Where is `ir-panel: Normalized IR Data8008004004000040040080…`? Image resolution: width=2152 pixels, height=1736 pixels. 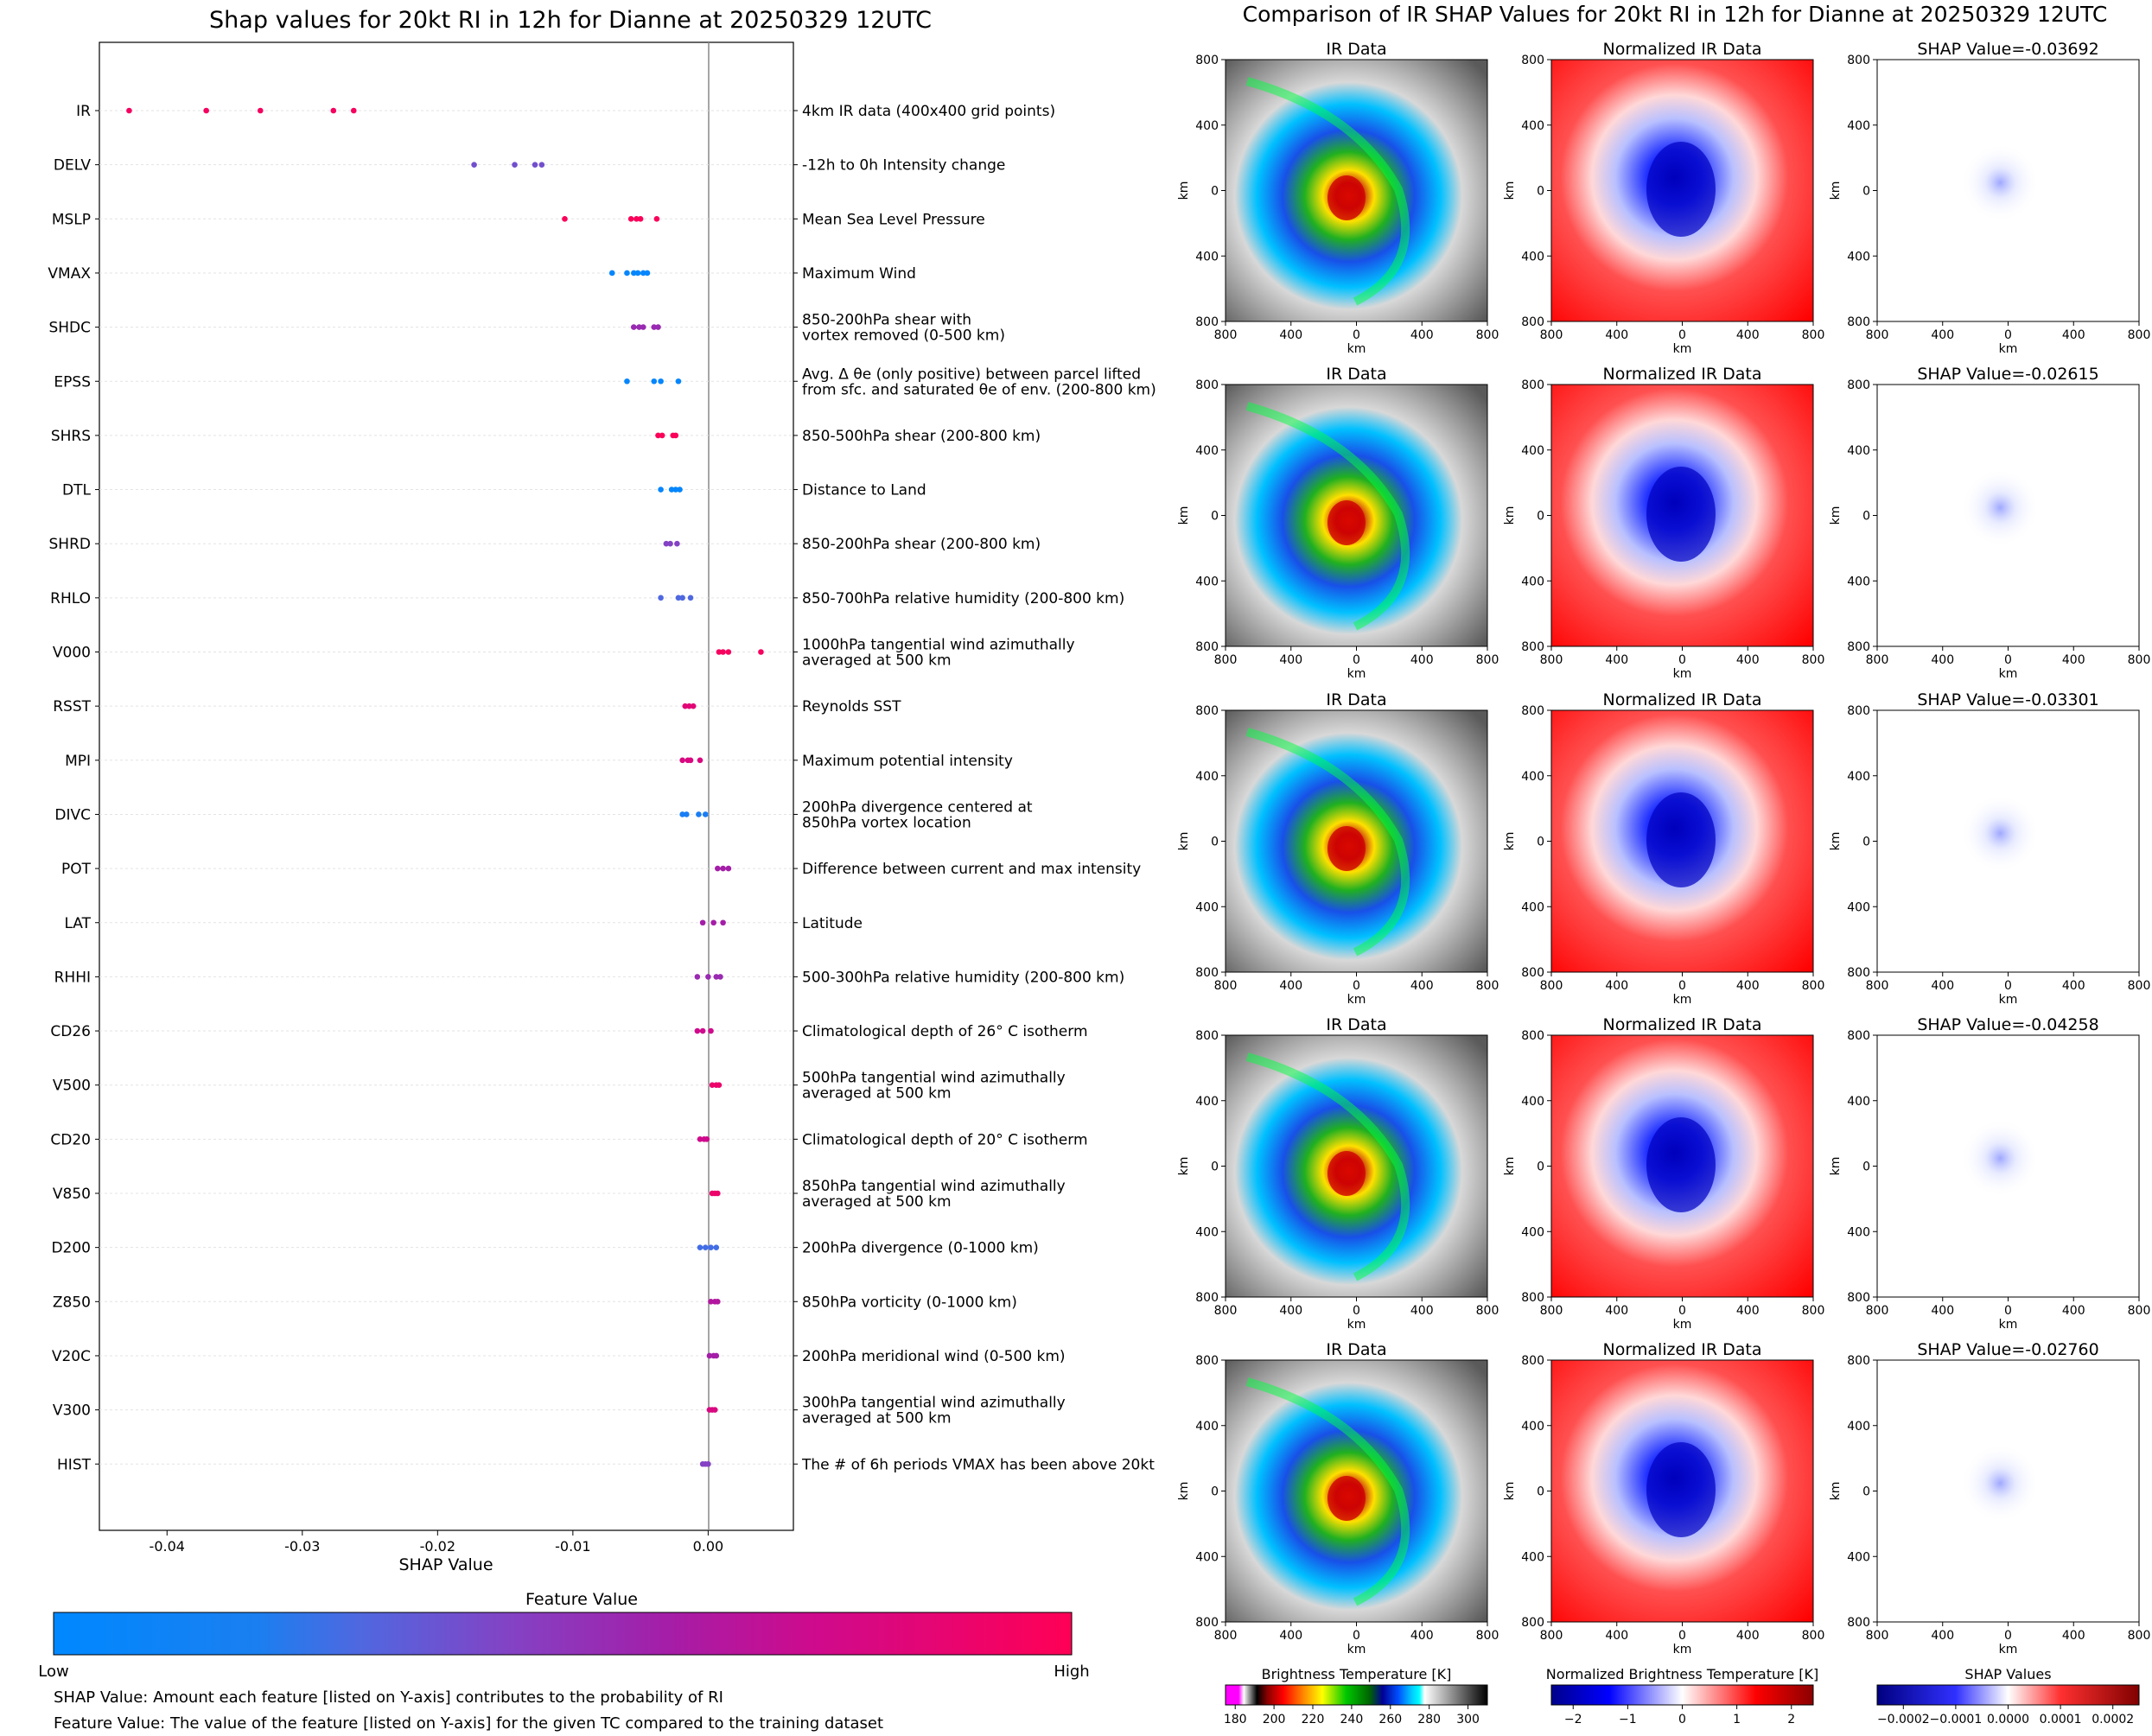
ir-panel: Normalized IR Data8008004004000040040080… is located at coordinates (1663, 198).